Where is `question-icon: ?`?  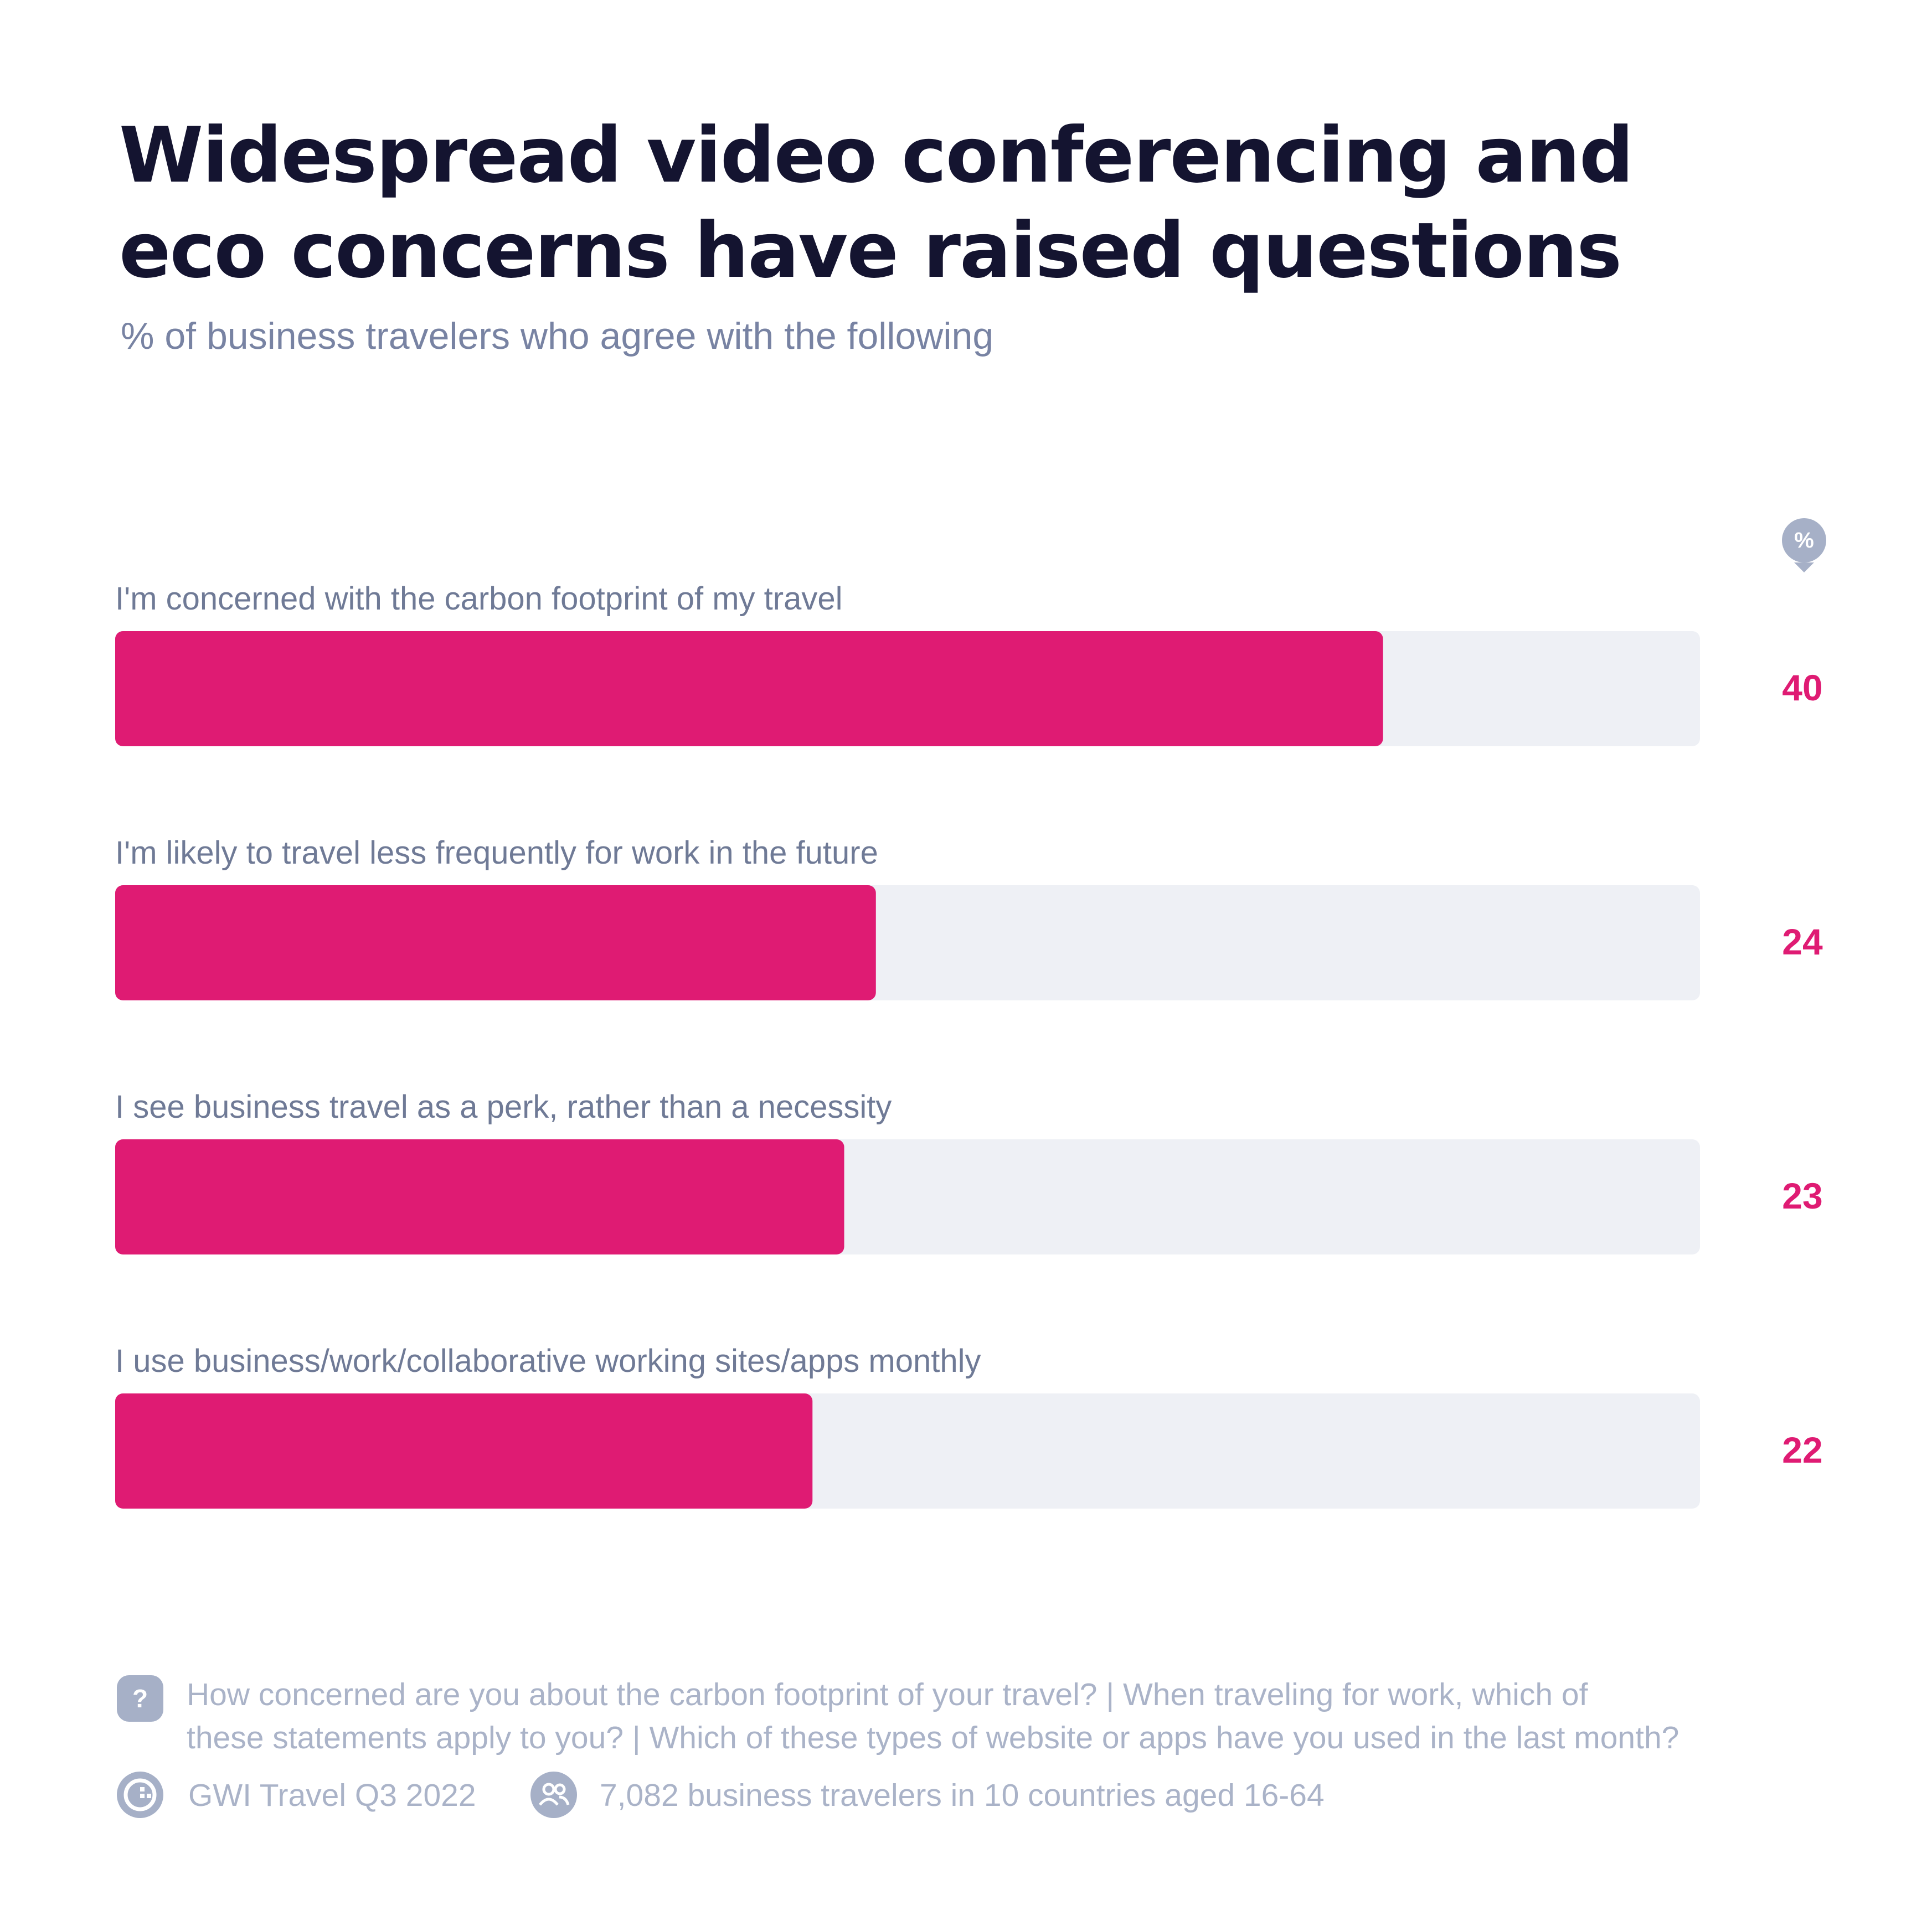 question-icon: ? is located at coordinates (140, 1698).